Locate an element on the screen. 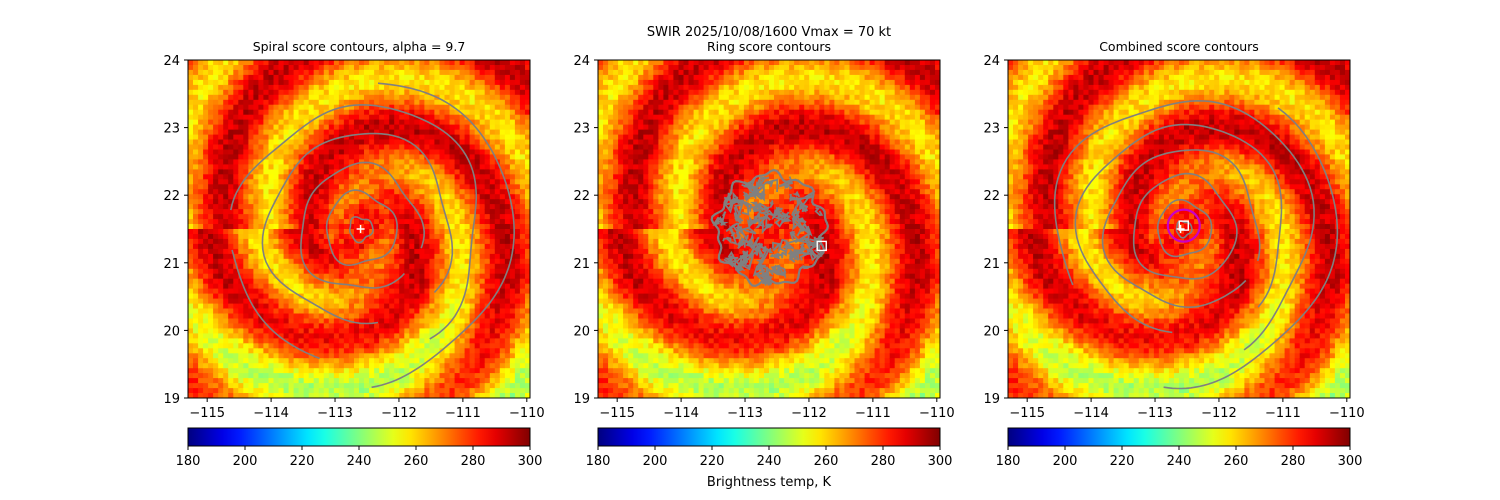 The width and height of the screenshot is (1500, 500). x-tick-label: −110 is located at coordinates (937, 413).